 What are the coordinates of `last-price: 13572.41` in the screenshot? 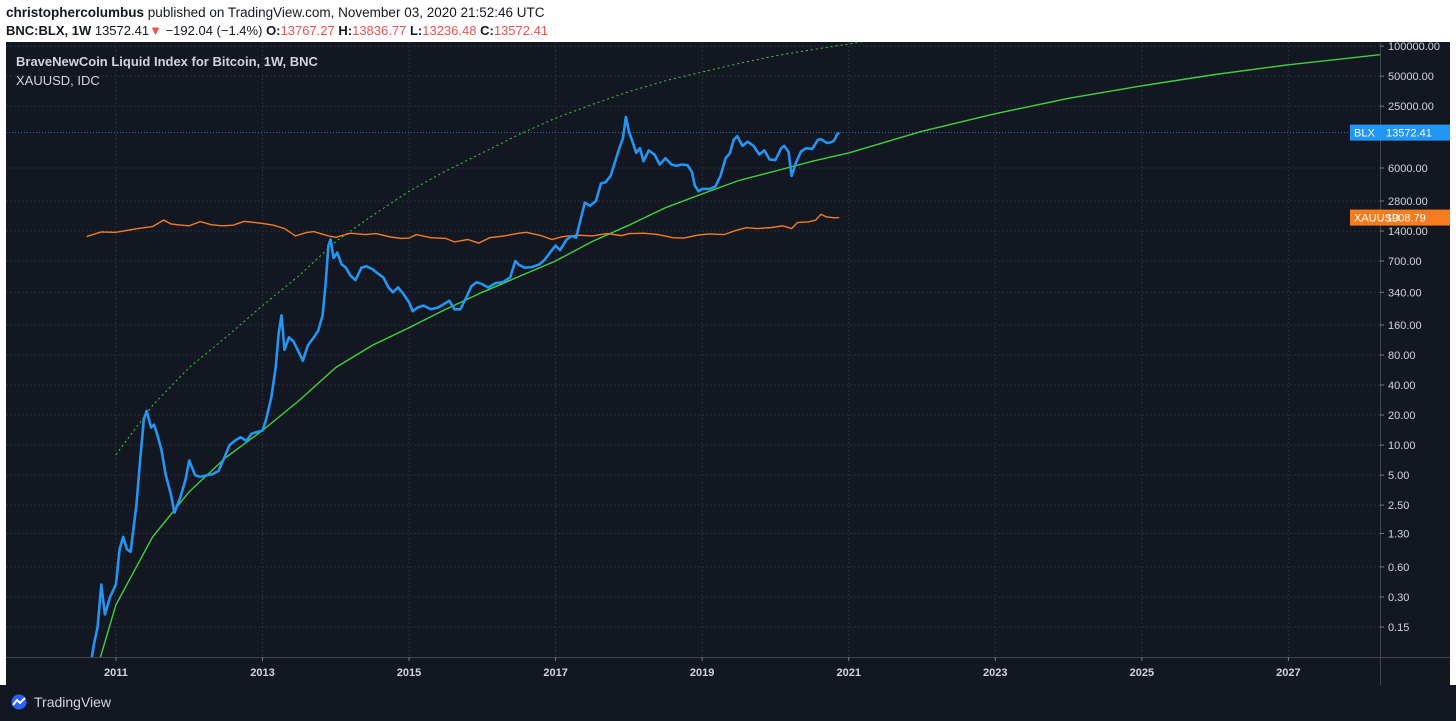 It's located at (122, 30).